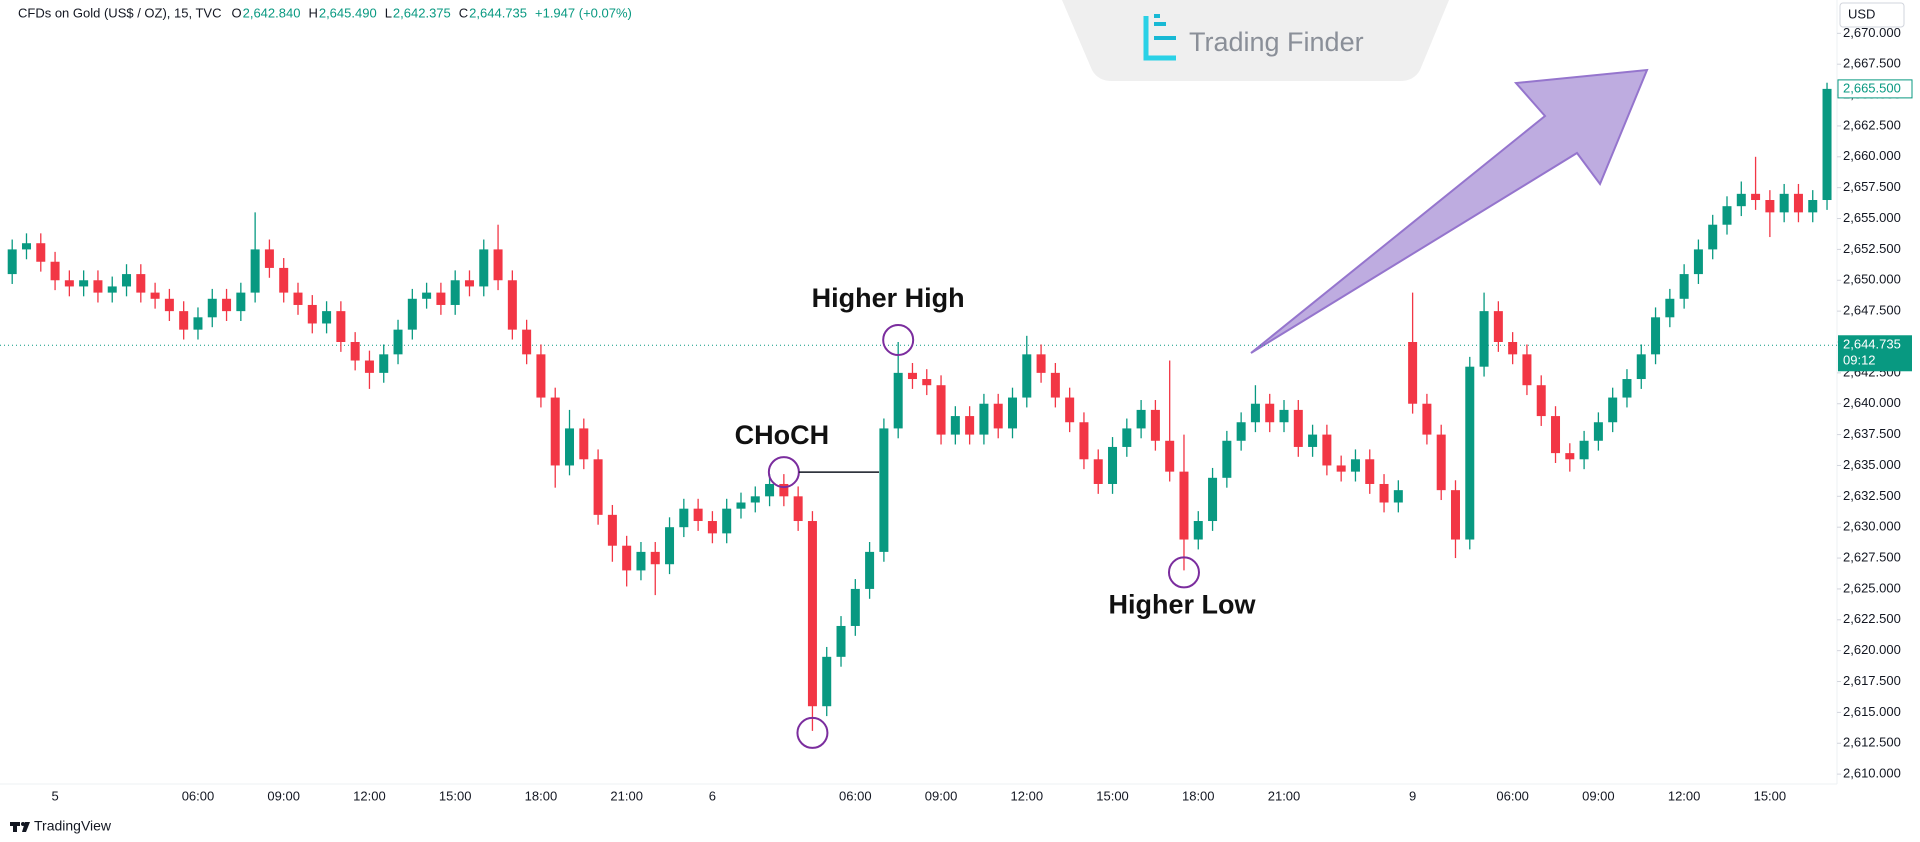 Image resolution: width=1920 pixels, height=842 pixels. What do you see at coordinates (1872, 124) in the screenshot?
I see `y-tick-label: 2,662.500` at bounding box center [1872, 124].